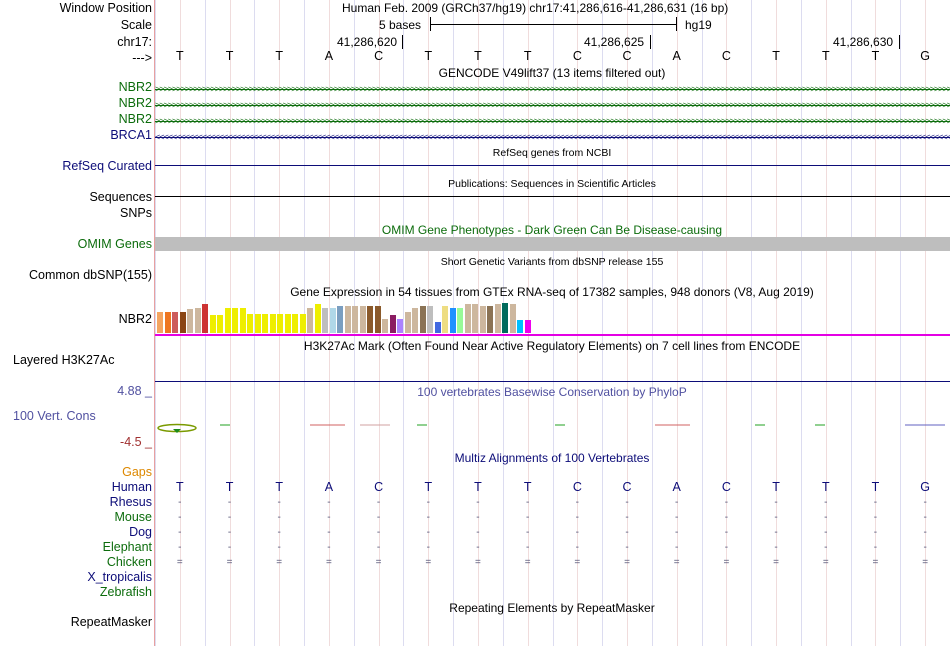  What do you see at coordinates (54, 416) in the screenshot?
I see `cons-track-label: 100 Vert. Cons` at bounding box center [54, 416].